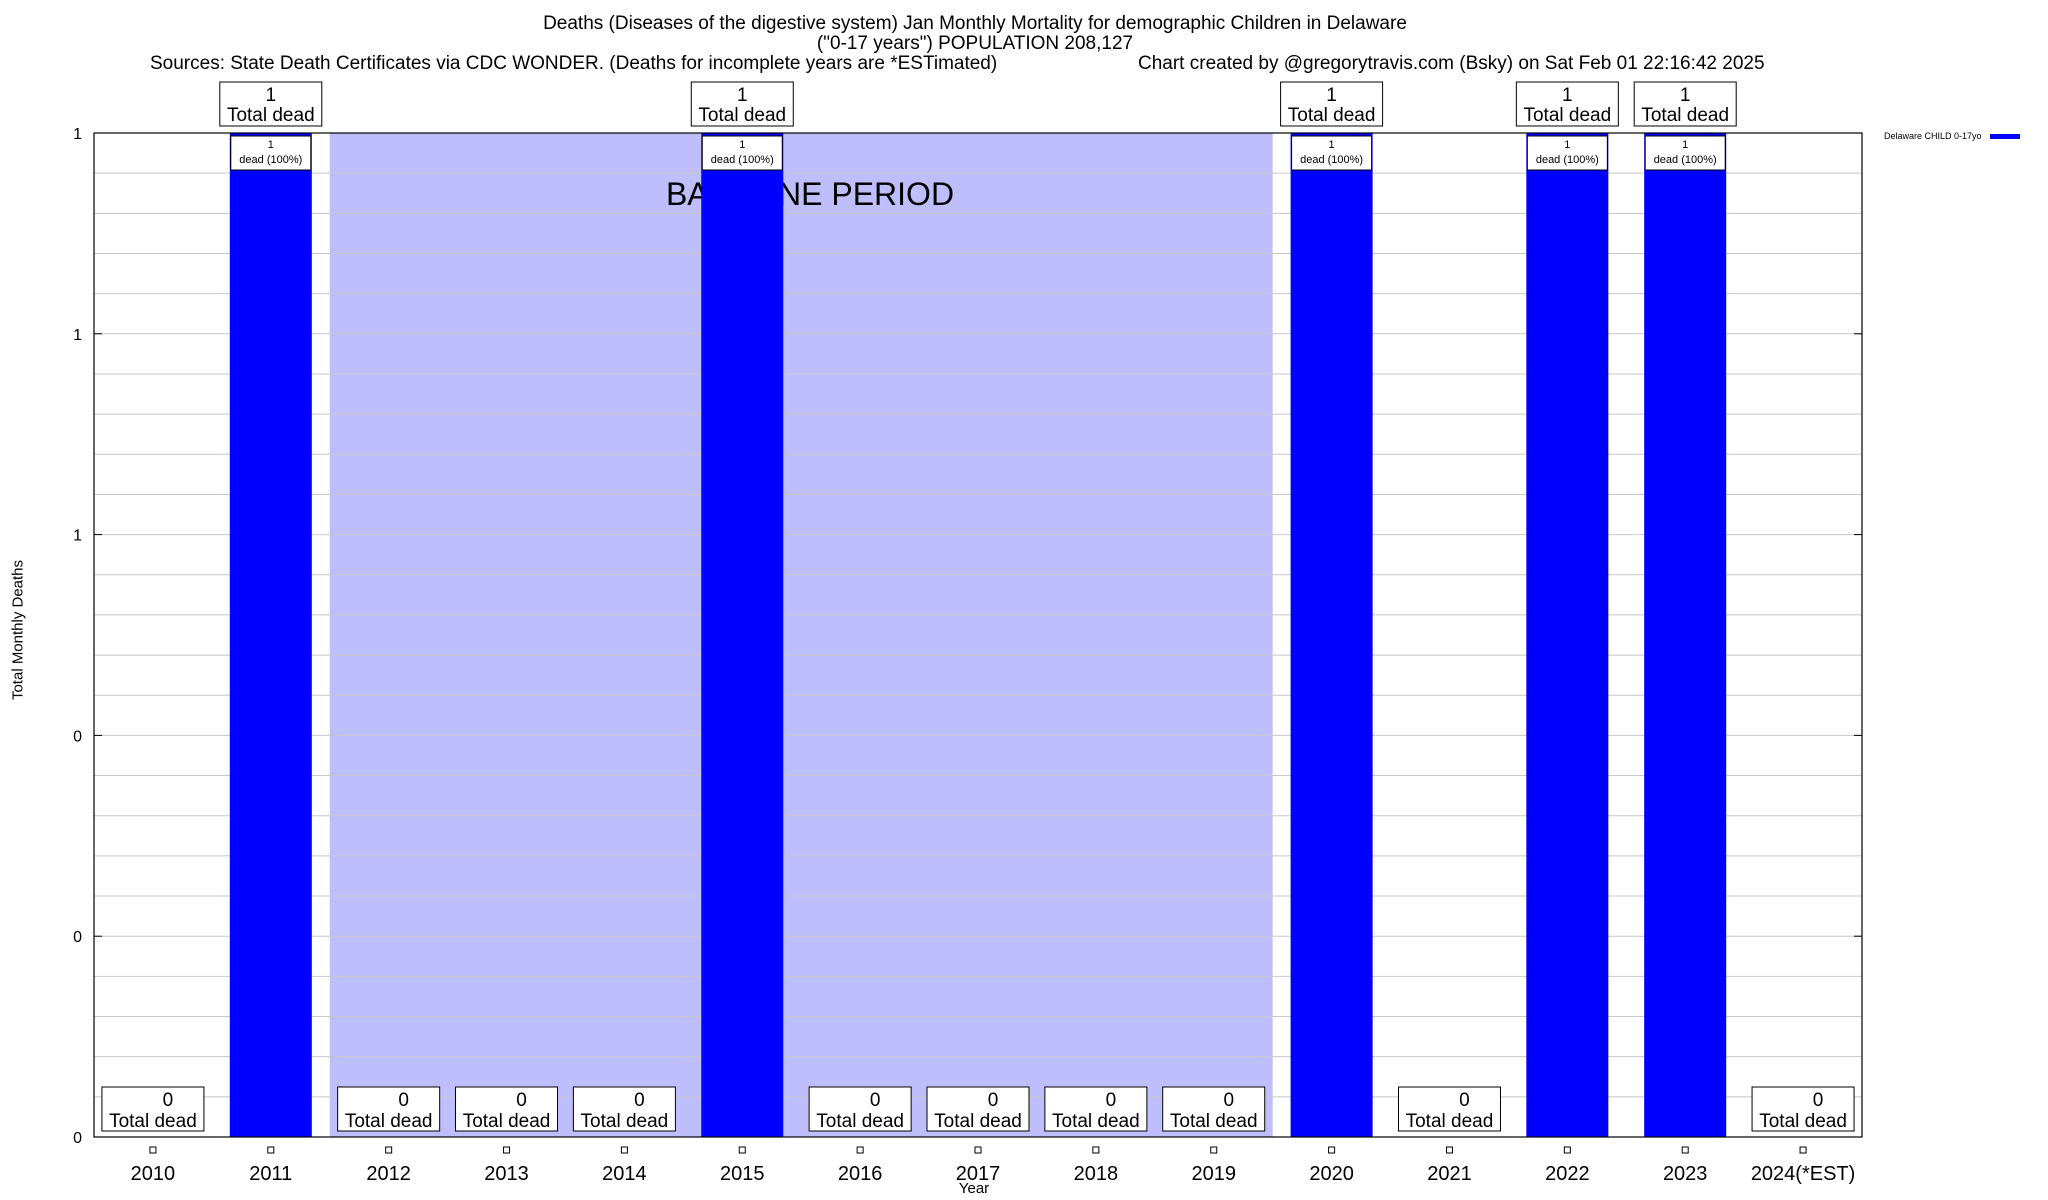 This screenshot has height=1200, width=2048. What do you see at coordinates (1933, 136) in the screenshot?
I see `legend-label: Delaware CHILD 0-17yo` at bounding box center [1933, 136].